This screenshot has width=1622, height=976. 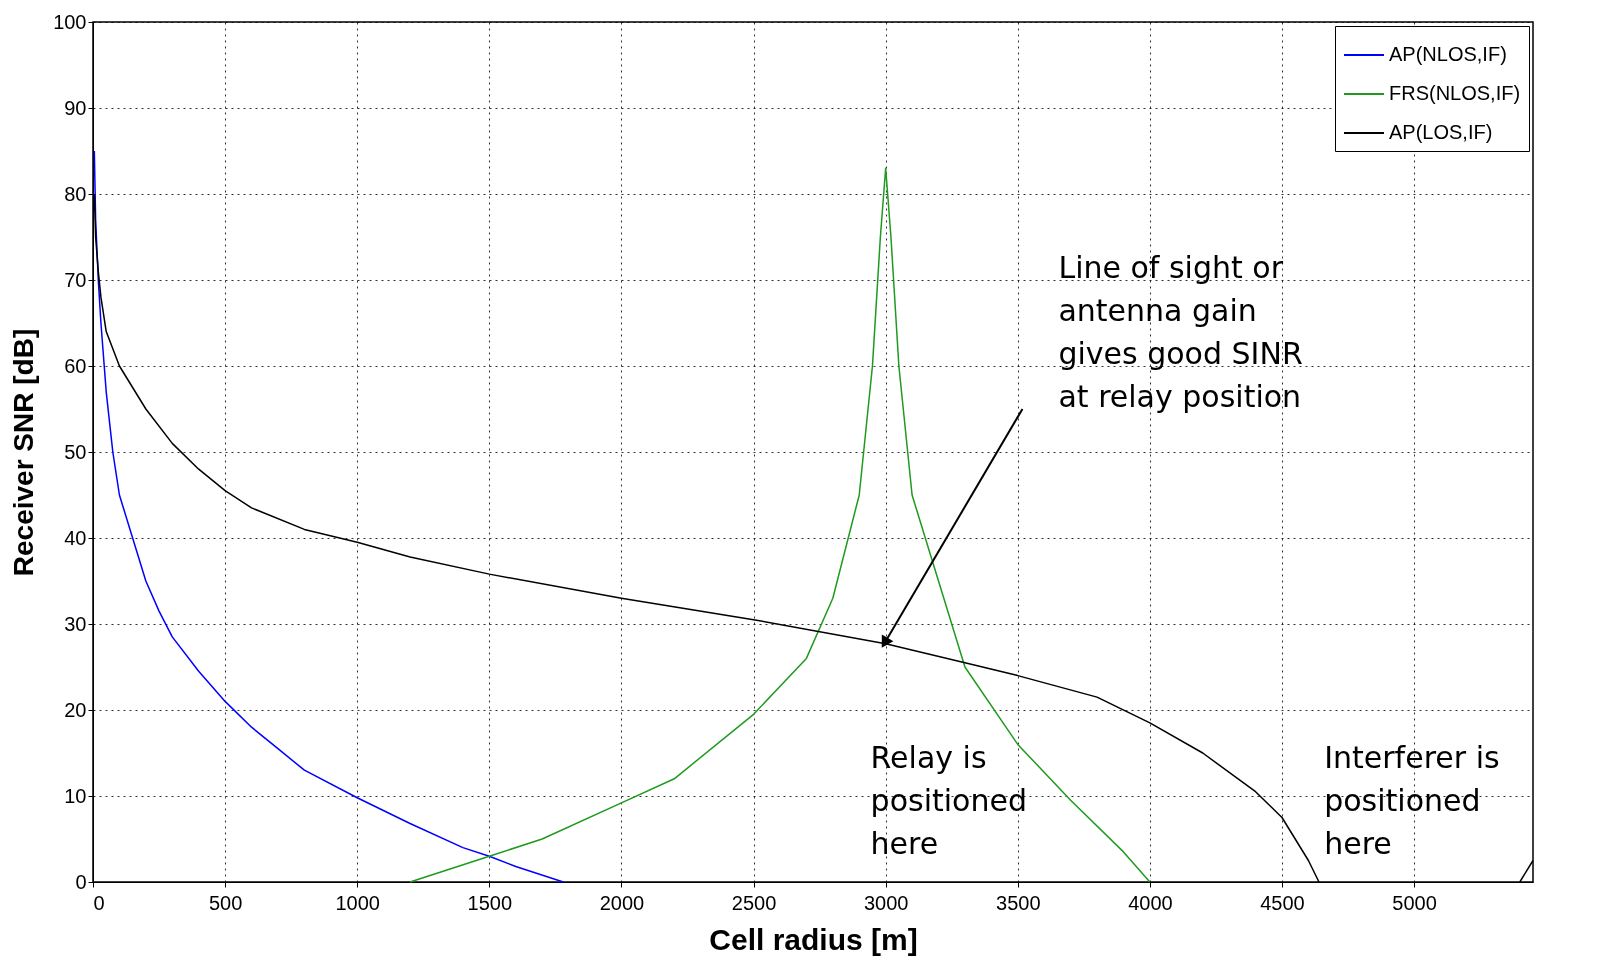 What do you see at coordinates (1150, 902) in the screenshot?
I see `x-tick-label: 4000` at bounding box center [1150, 902].